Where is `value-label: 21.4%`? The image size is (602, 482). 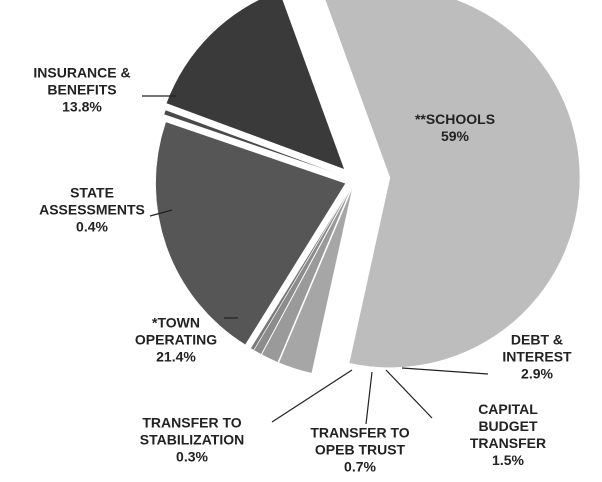
value-label: 21.4% is located at coordinates (176, 356).